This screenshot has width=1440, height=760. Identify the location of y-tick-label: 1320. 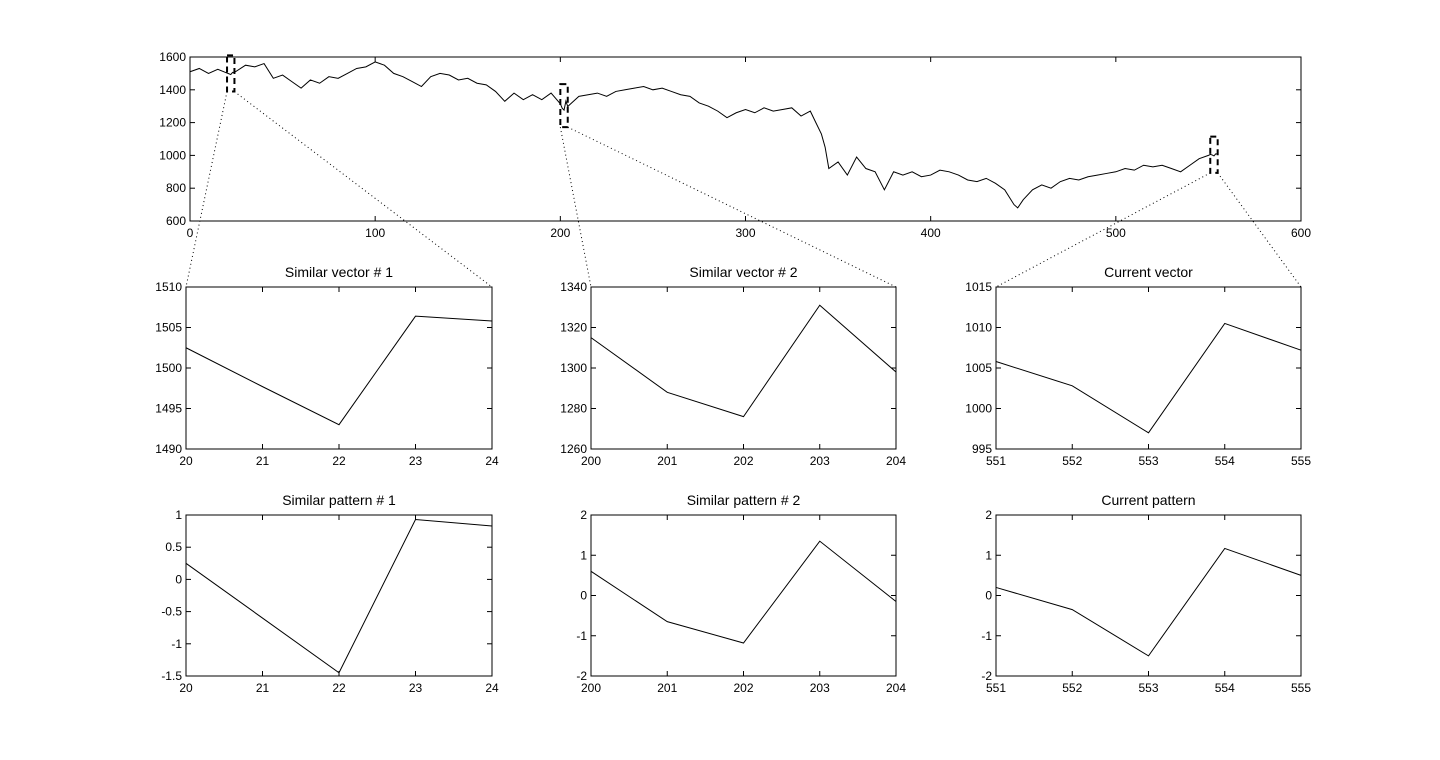
(573, 328).